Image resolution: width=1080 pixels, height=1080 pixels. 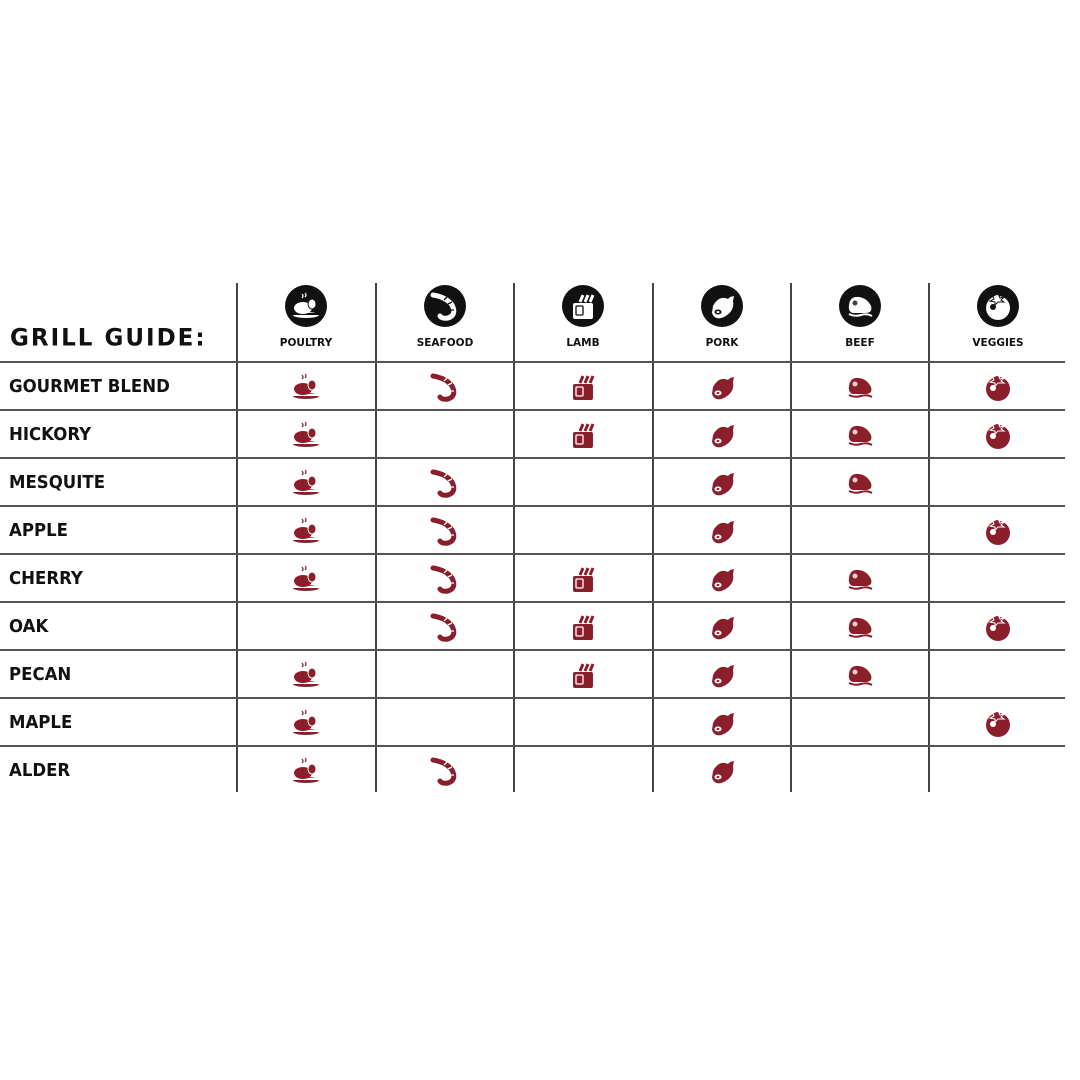 I want to click on row-label-pecan: PECAN, so click(x=40, y=674).